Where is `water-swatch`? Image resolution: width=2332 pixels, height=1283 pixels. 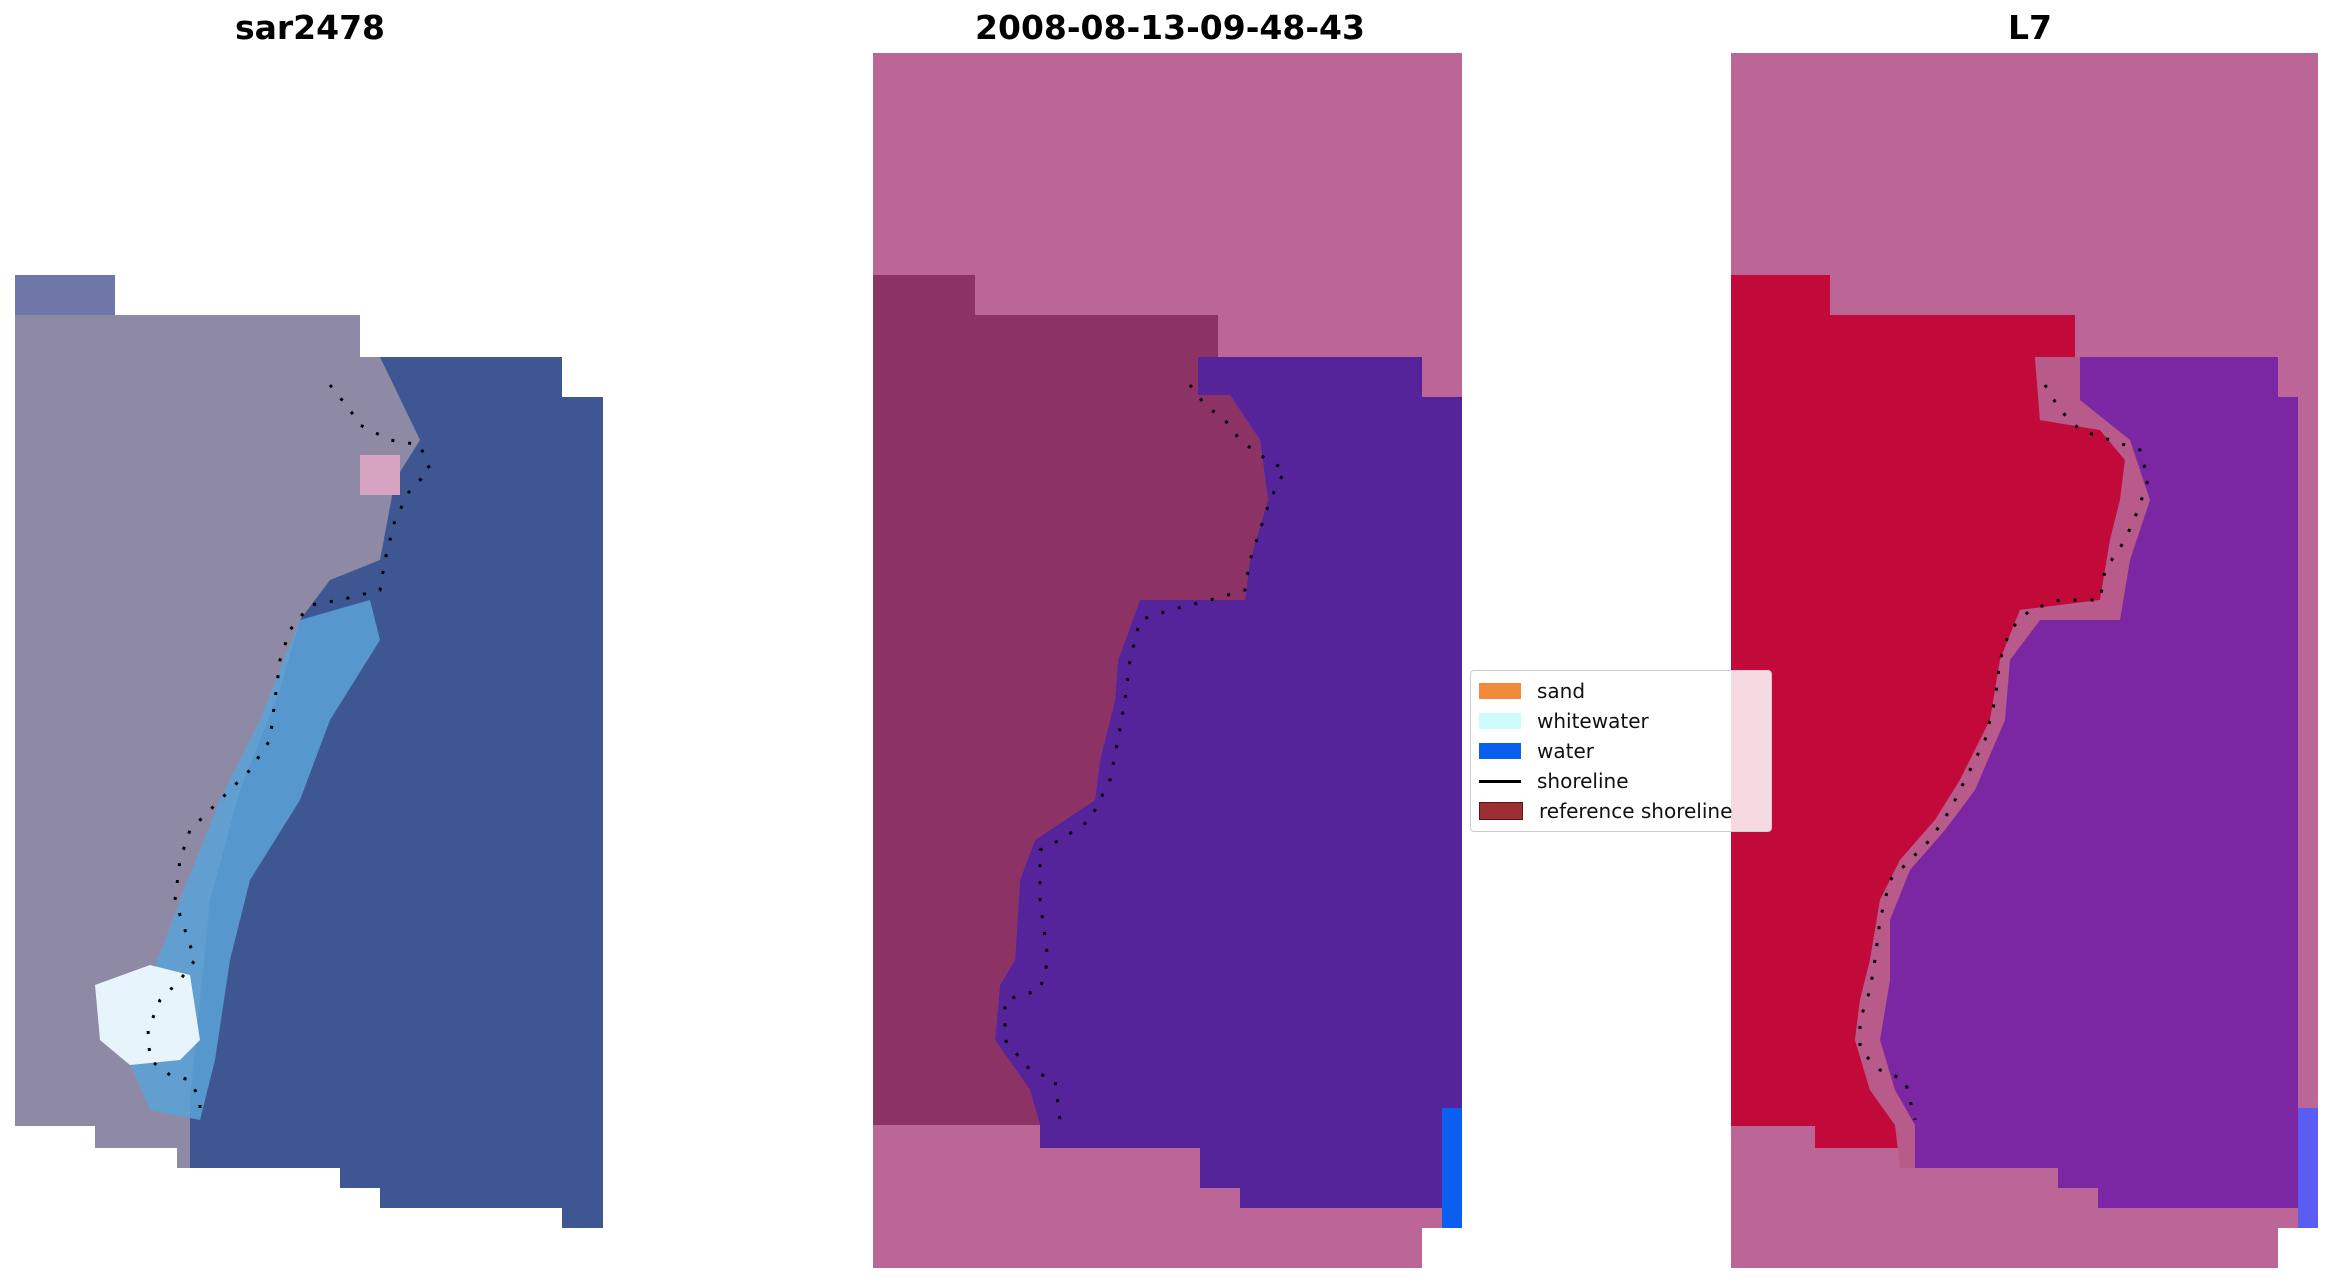 water-swatch is located at coordinates (1500, 751).